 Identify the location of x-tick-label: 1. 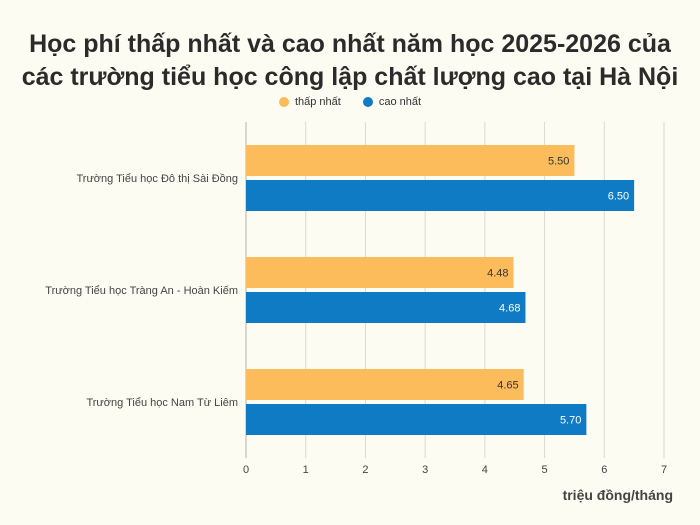
(306, 470).